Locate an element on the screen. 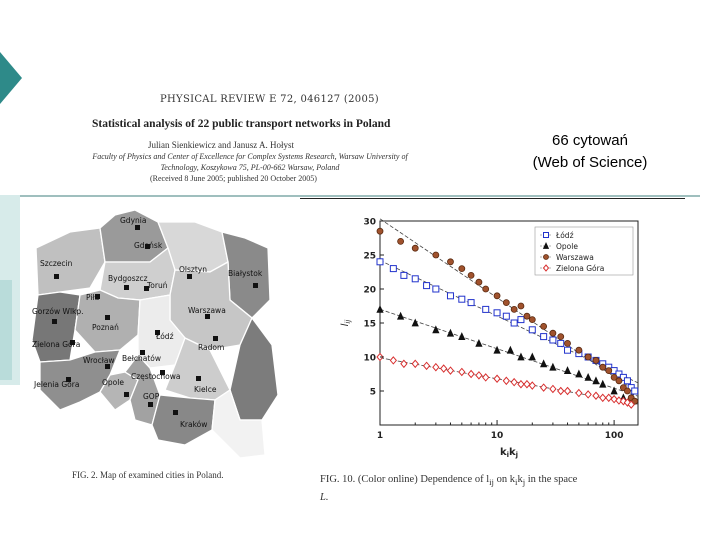  city-label-gdynia: Gdynia is located at coordinates (133, 220).